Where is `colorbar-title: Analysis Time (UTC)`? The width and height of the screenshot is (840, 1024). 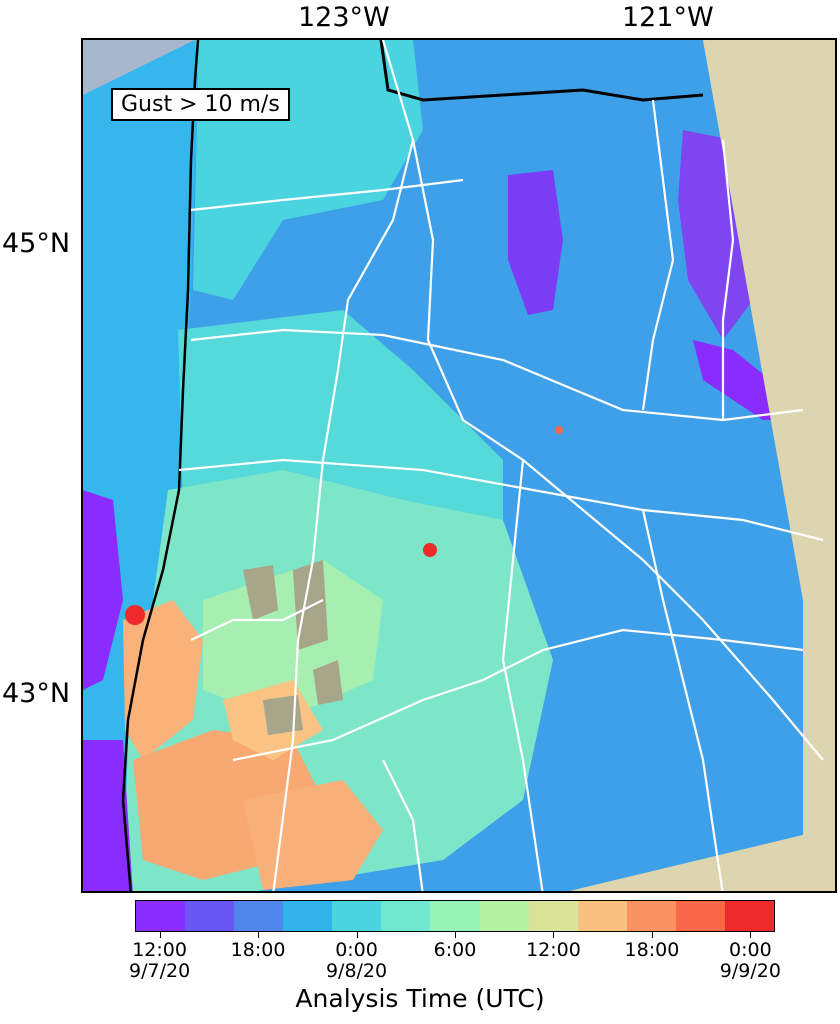
colorbar-title: Analysis Time (UTC) is located at coordinates (420, 998).